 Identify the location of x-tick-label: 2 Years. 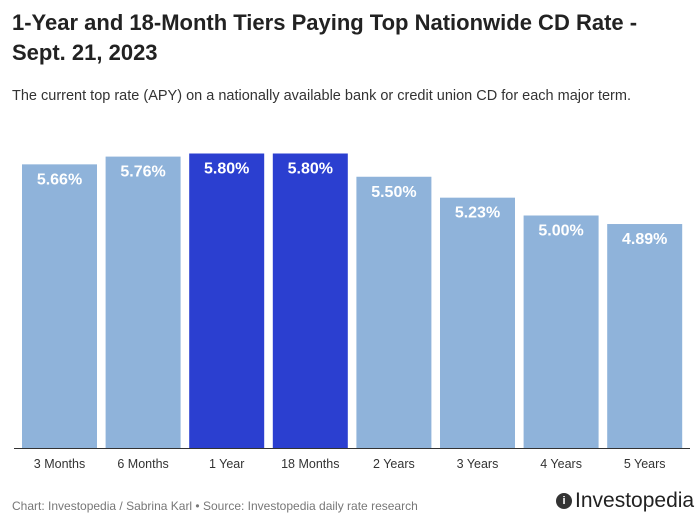
(394, 464).